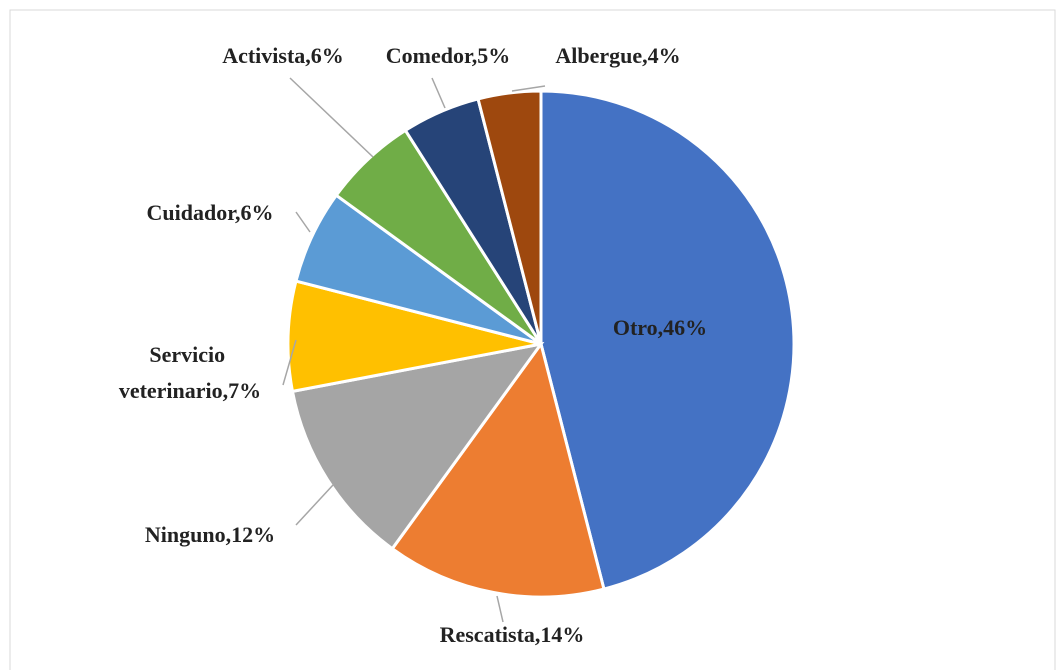  Describe the element at coordinates (512, 634) in the screenshot. I see `data-label: Rescatista,14%` at that location.